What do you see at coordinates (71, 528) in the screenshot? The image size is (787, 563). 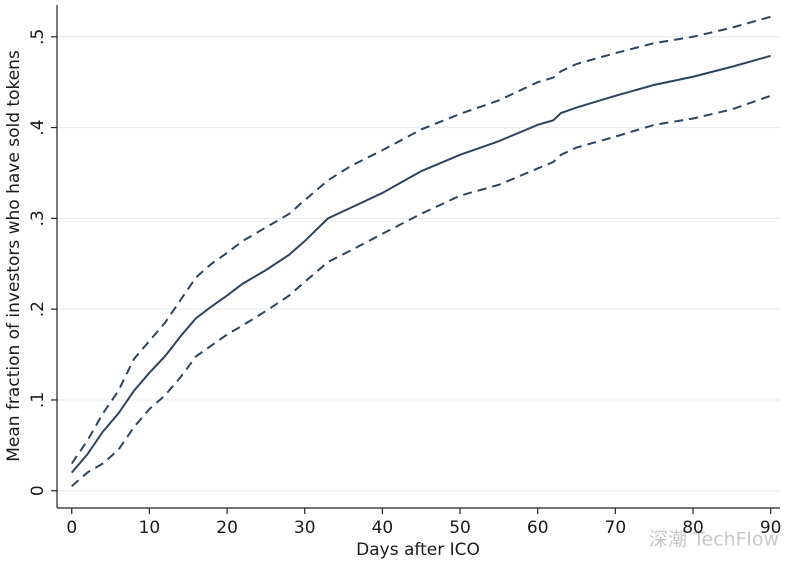 I see `x-tick-label: 0` at bounding box center [71, 528].